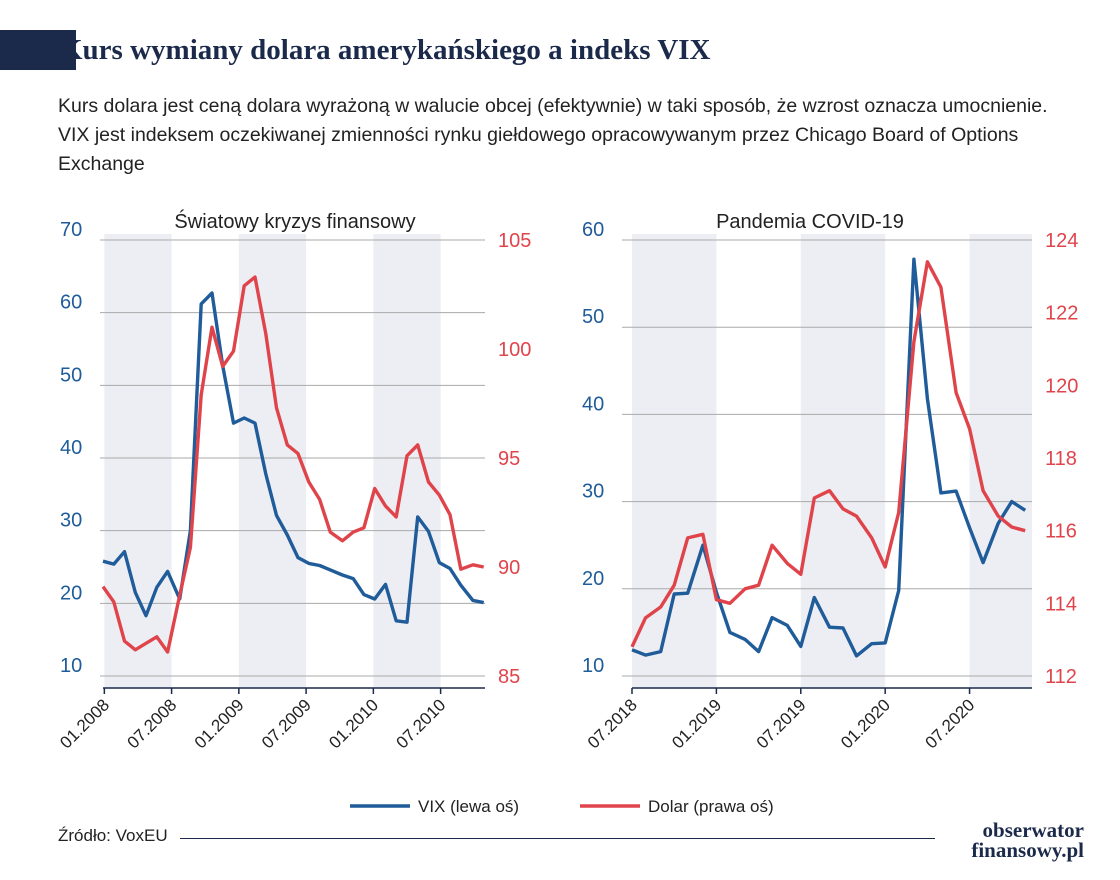  Describe the element at coordinates (71, 303) in the screenshot. I see `chart1-left-tick-label: 60` at that location.